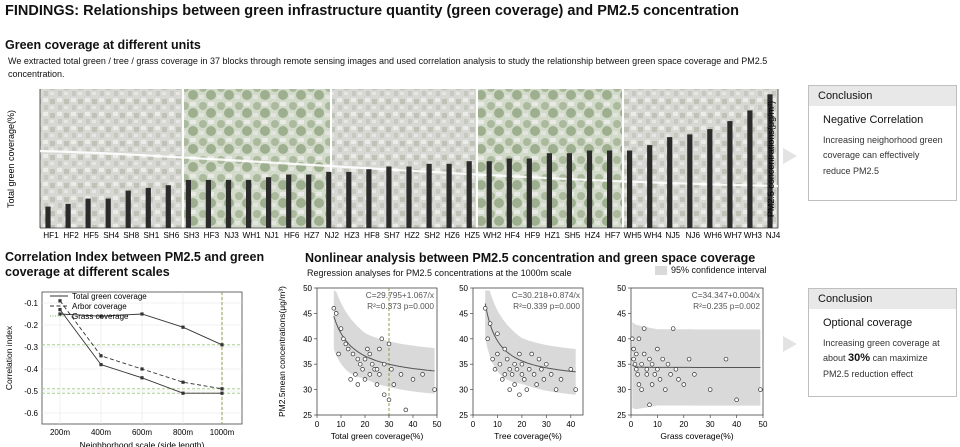 This screenshot has width=960, height=447. What do you see at coordinates (696, 366) in the screenshot?
I see `confidence-band` at bounding box center [696, 366].